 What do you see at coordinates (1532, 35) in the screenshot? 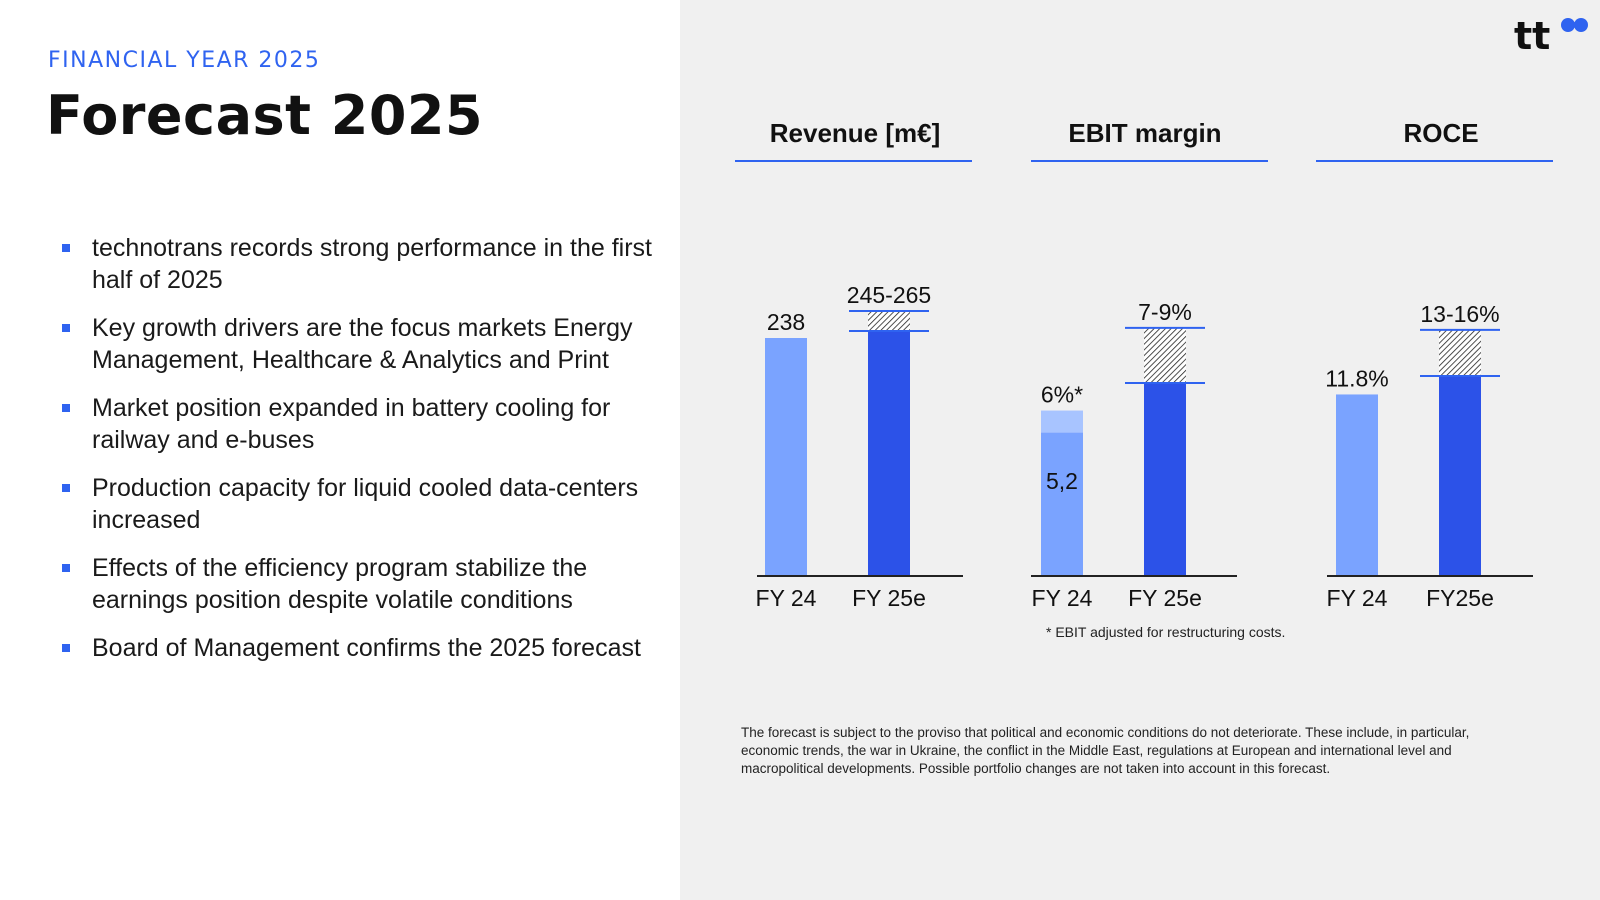
I see `logo-text: tt` at bounding box center [1532, 35].